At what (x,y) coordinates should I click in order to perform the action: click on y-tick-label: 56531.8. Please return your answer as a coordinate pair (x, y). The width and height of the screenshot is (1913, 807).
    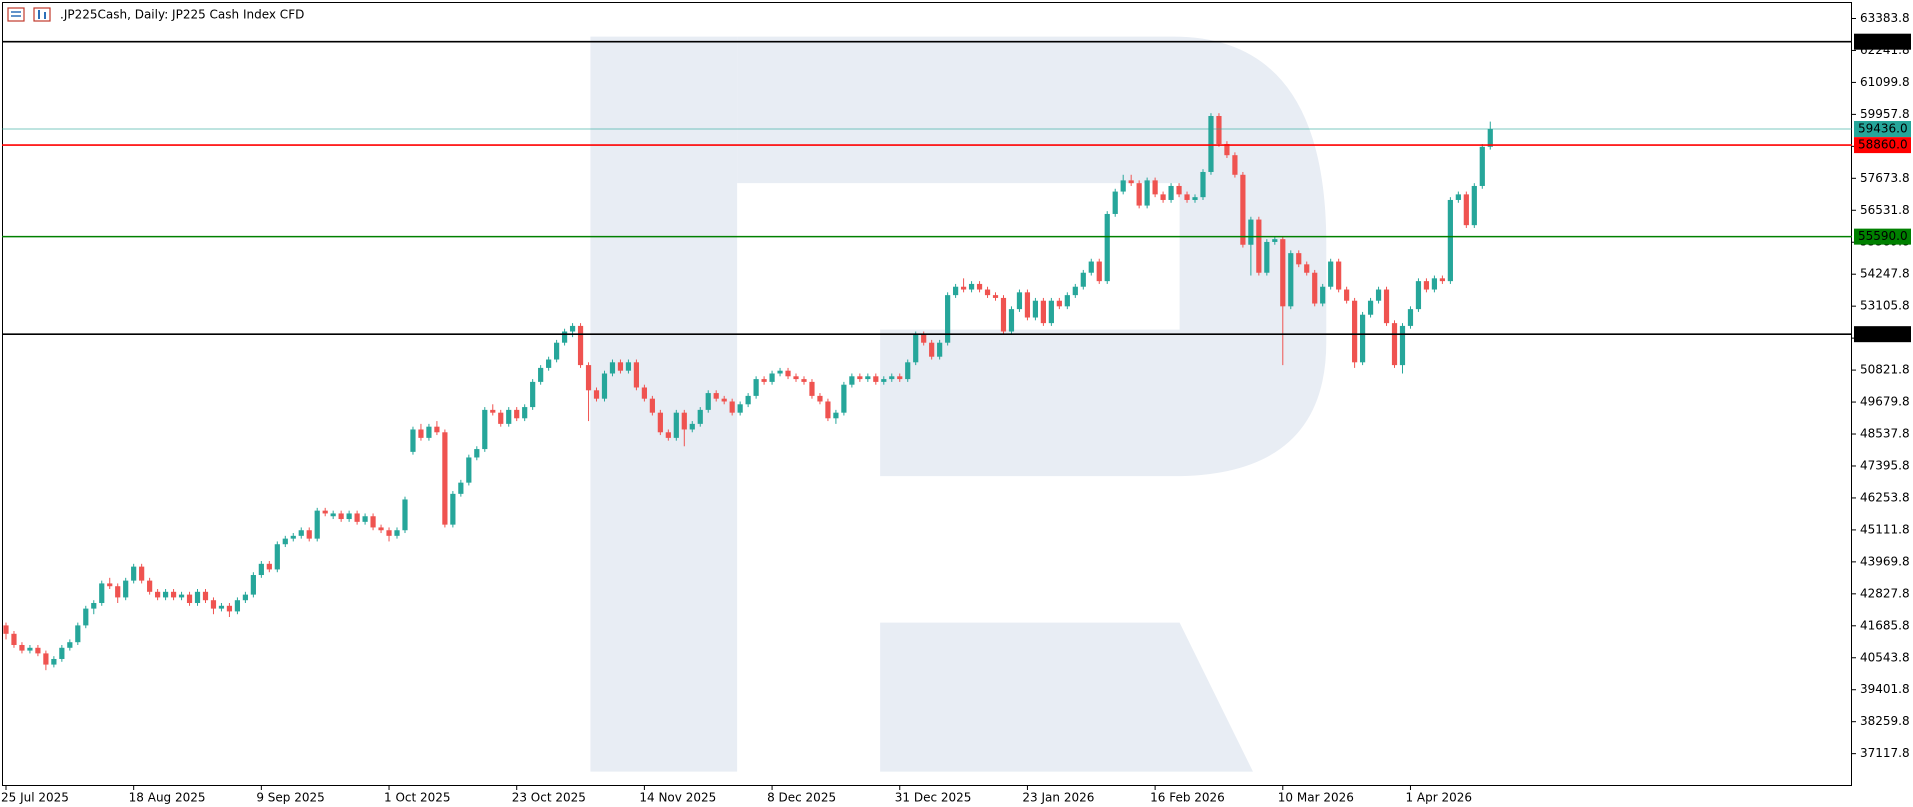
    Looking at the image, I should click on (1885, 210).